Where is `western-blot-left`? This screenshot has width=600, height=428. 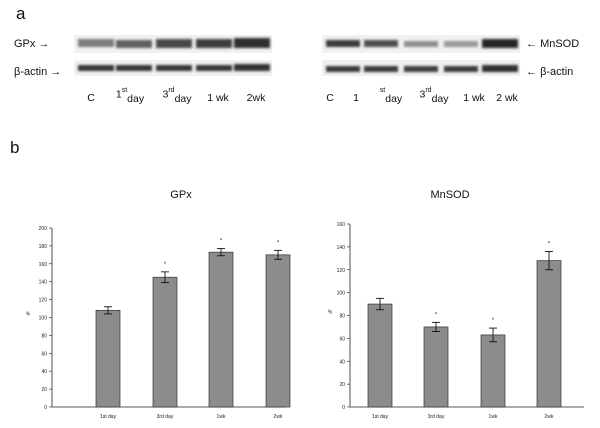 western-blot-left is located at coordinates (173, 55).